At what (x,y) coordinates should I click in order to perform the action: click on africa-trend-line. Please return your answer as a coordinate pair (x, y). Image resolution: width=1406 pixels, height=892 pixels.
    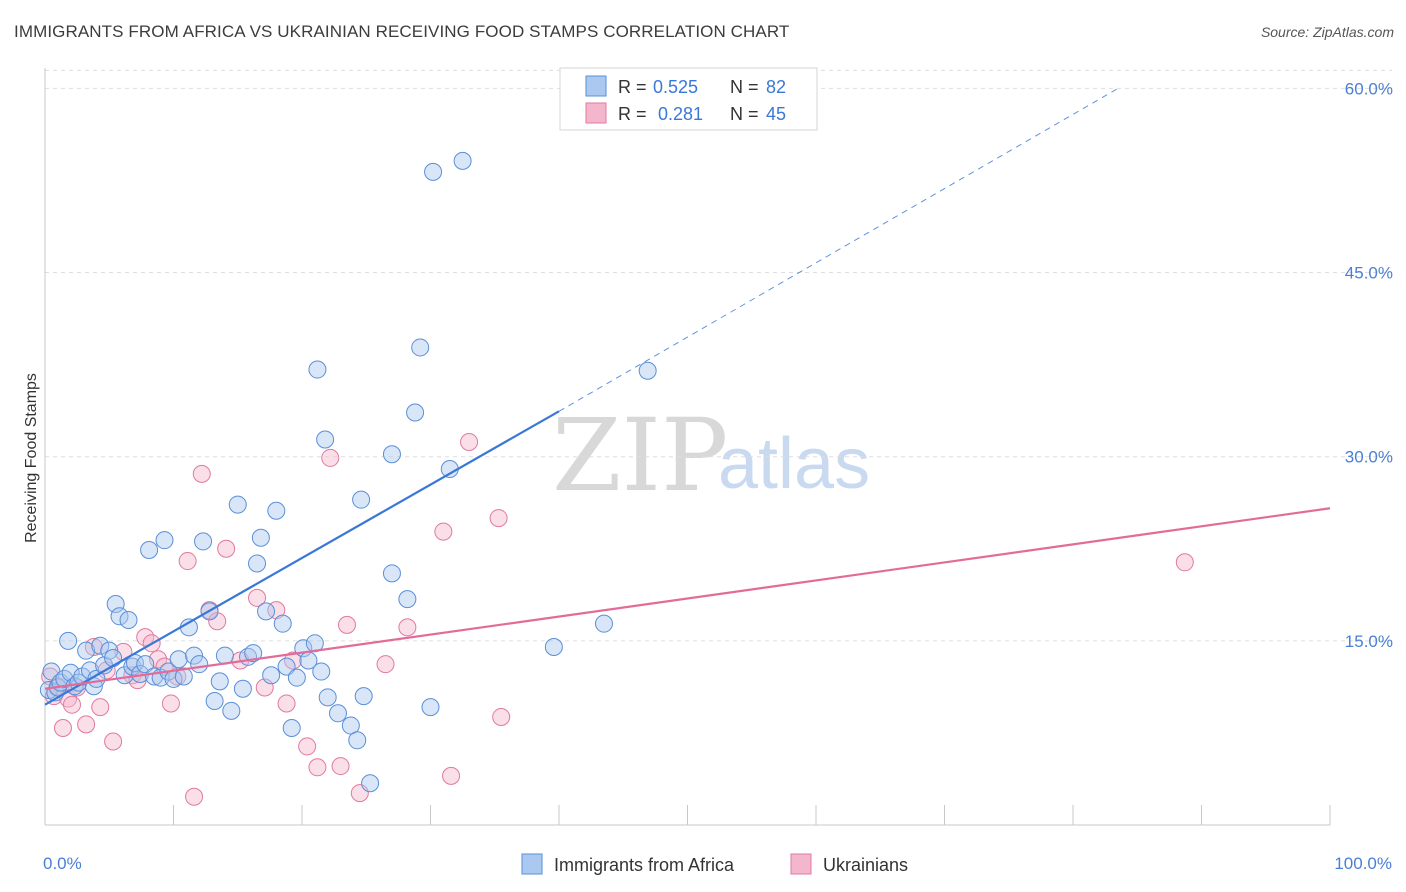
    Looking at the image, I should click on (302, 558).